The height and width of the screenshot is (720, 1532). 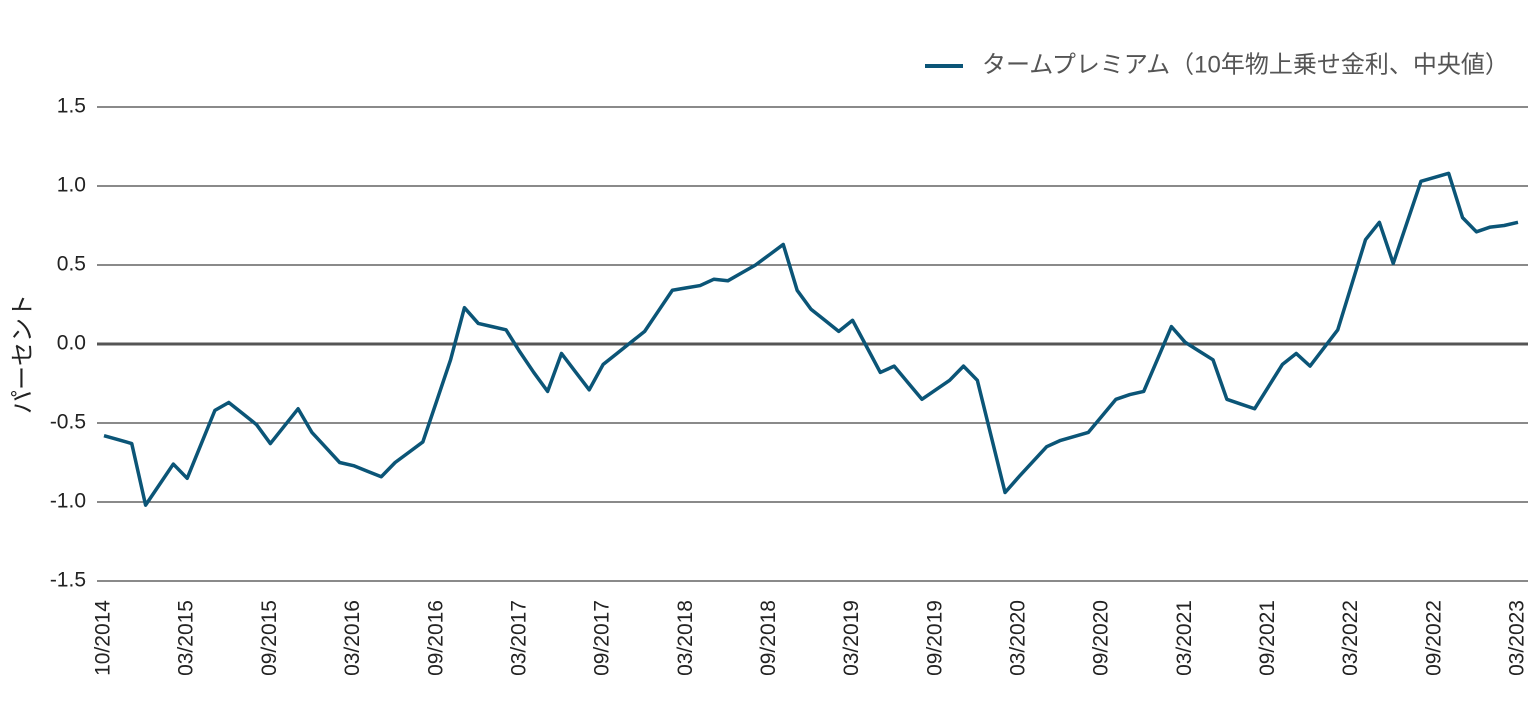 I want to click on y-tick-label: 1.5, so click(x=71, y=106).